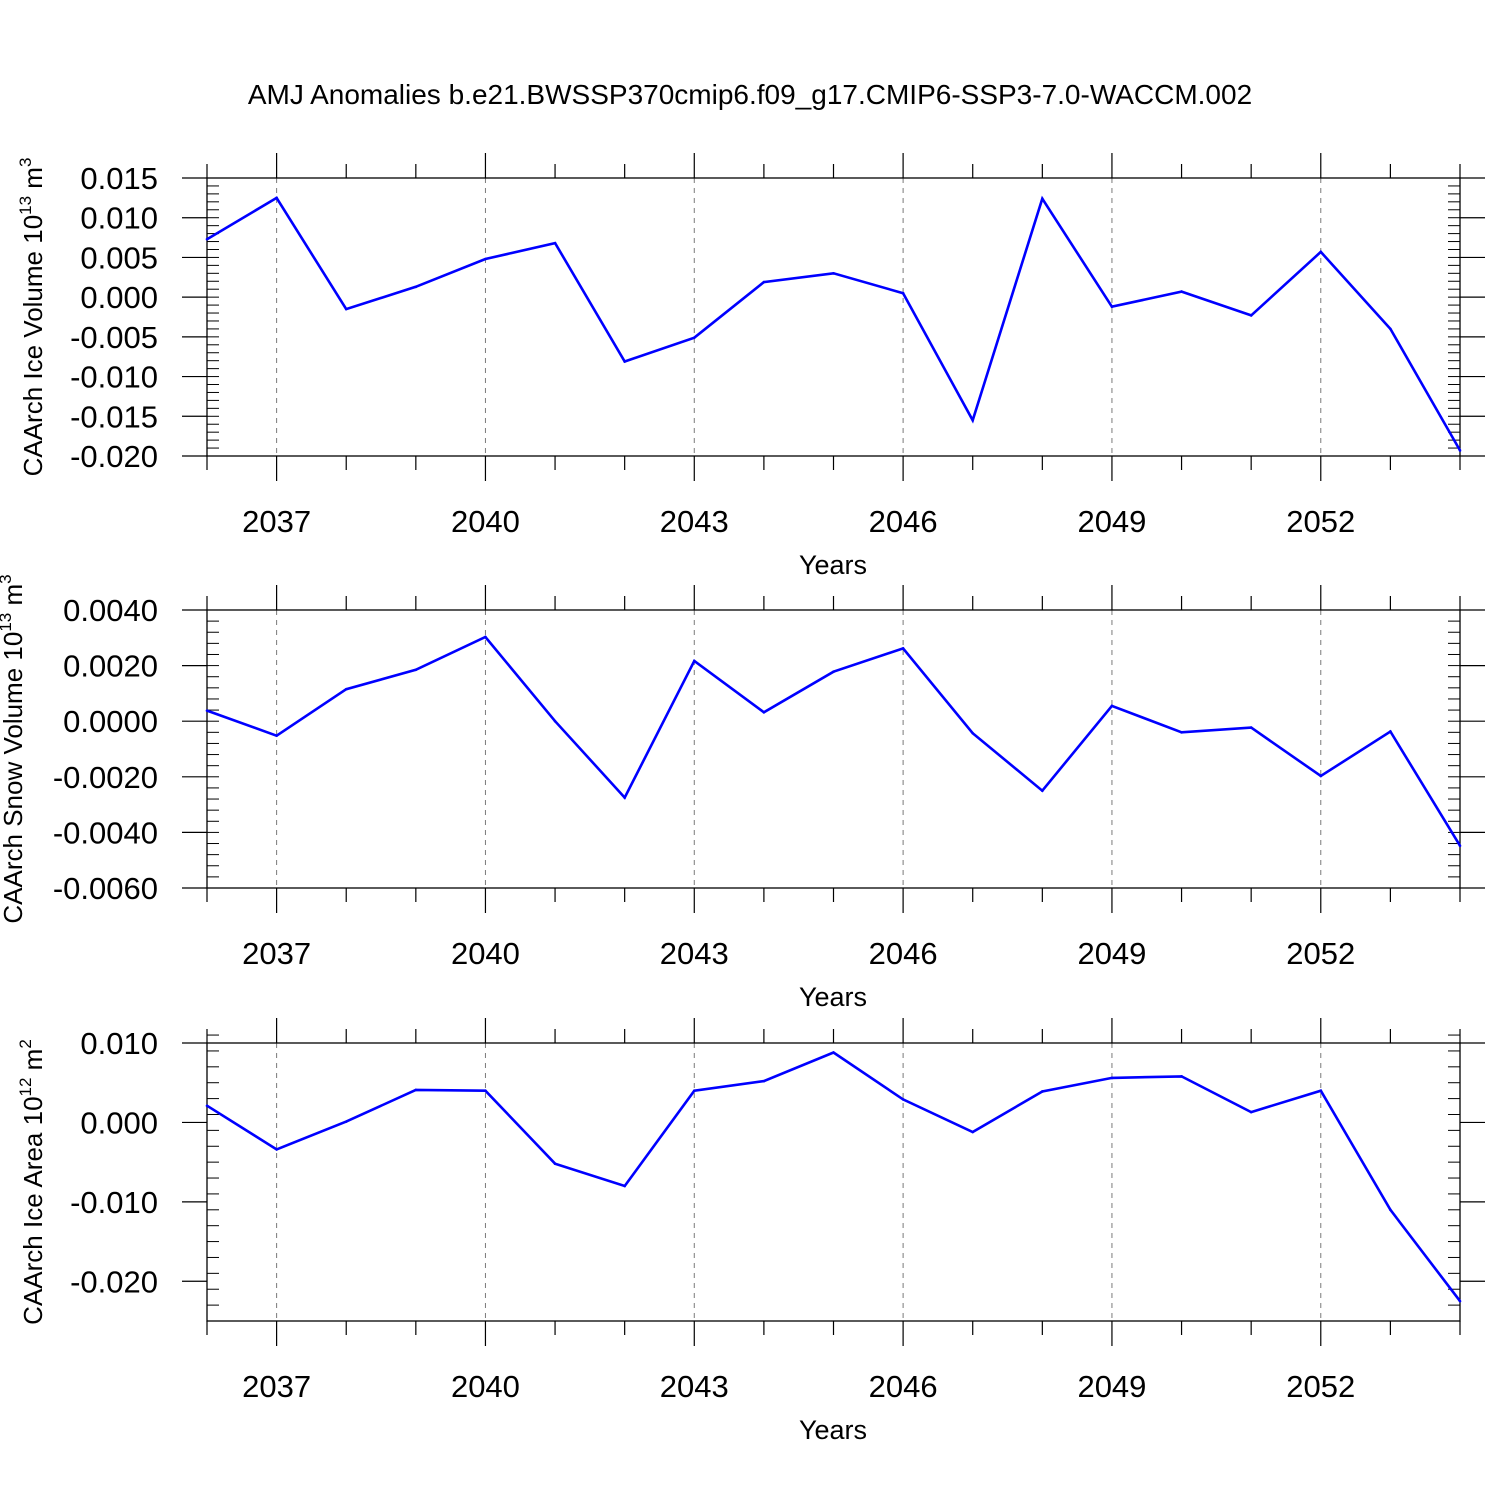  Describe the element at coordinates (119, 257) in the screenshot. I see `y-tick-label: 0.005` at that location.